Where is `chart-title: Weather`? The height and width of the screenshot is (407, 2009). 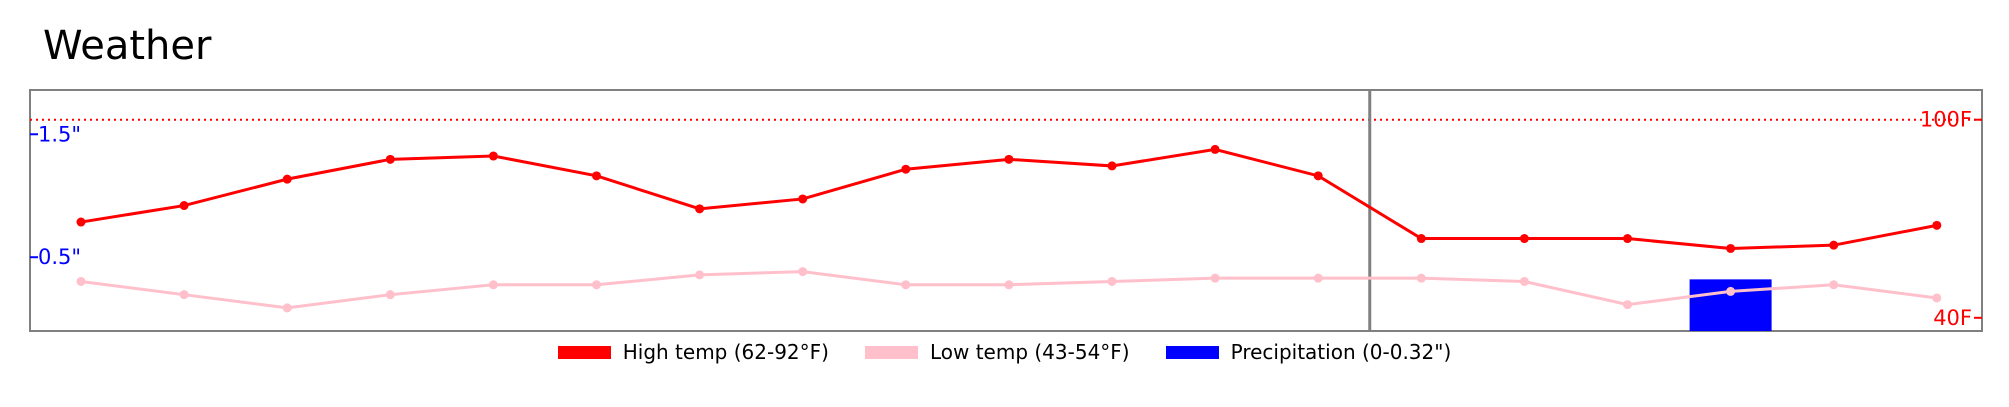 chart-title: Weather is located at coordinates (127, 46).